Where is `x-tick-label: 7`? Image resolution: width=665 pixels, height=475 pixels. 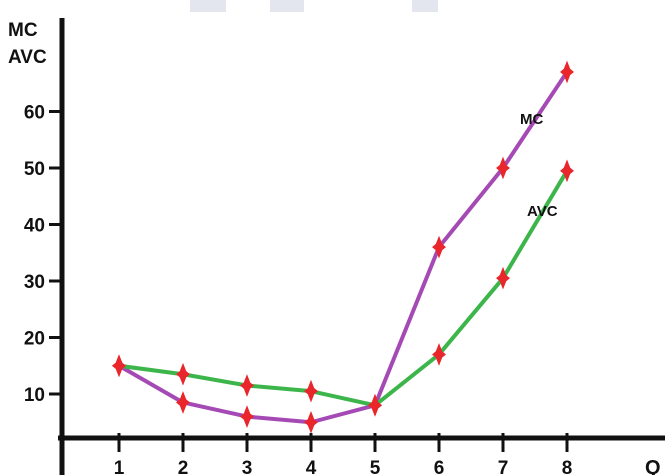
x-tick-label: 7 is located at coordinates (503, 466).